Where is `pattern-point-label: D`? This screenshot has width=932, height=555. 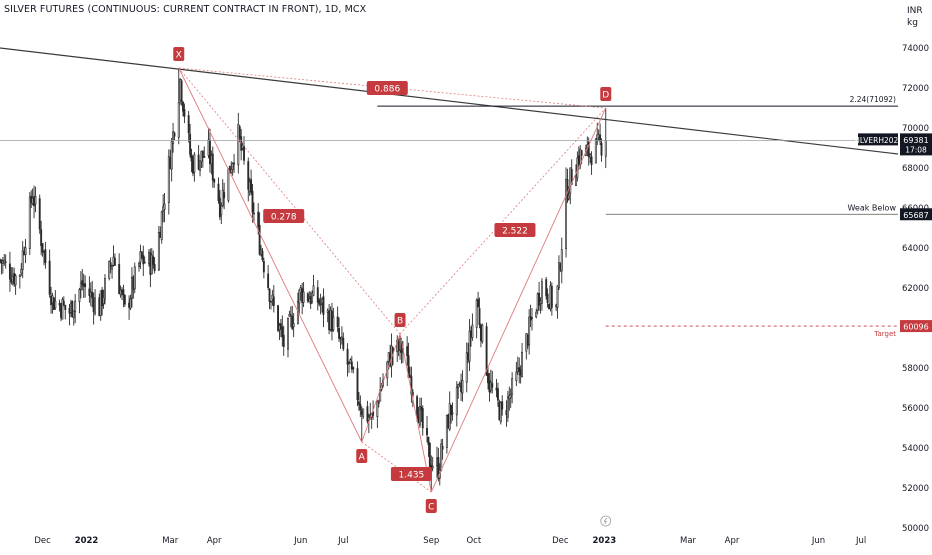 pattern-point-label: D is located at coordinates (605, 96).